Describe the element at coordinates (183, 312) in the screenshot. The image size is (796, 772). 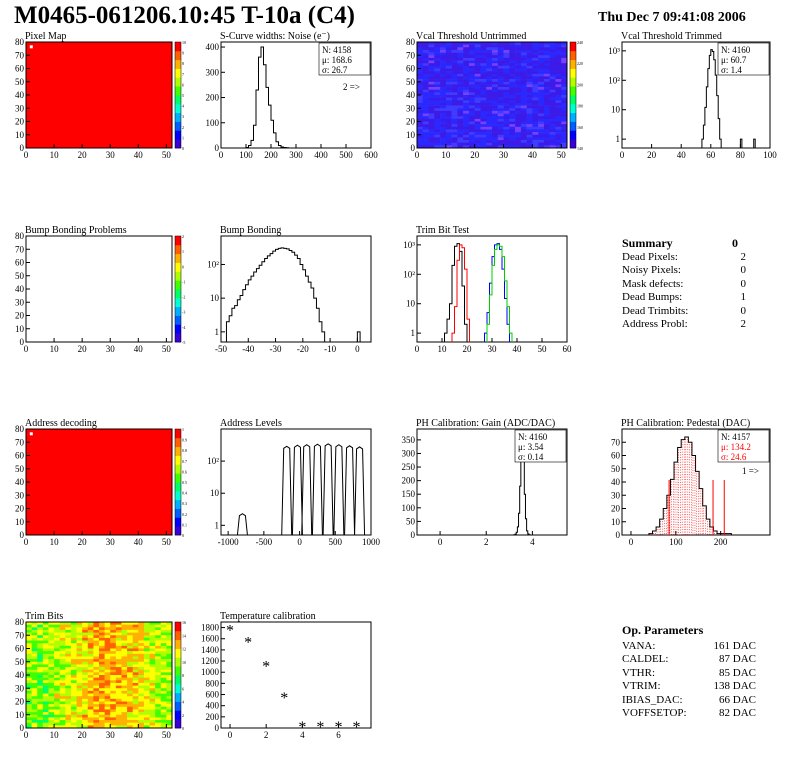
I see `colorbar-label: -3` at that location.